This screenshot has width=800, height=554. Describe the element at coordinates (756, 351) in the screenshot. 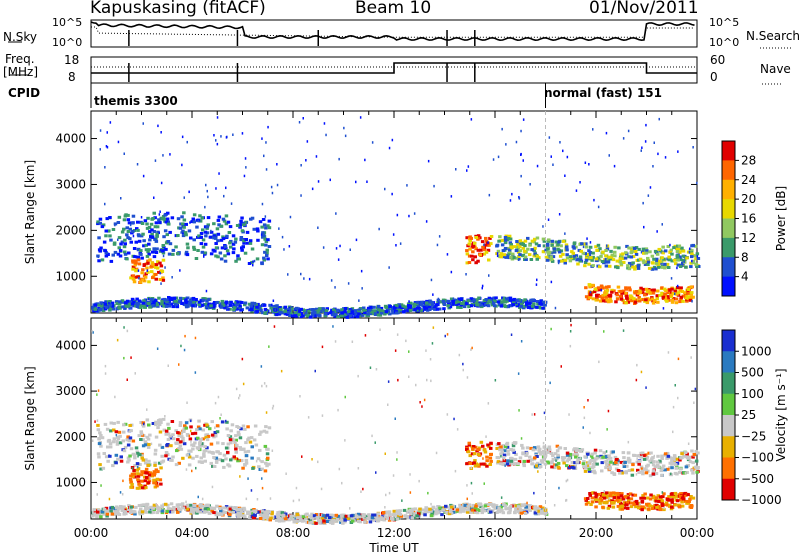

I see `velocity-colorbar-tick-label: 1000` at that location.